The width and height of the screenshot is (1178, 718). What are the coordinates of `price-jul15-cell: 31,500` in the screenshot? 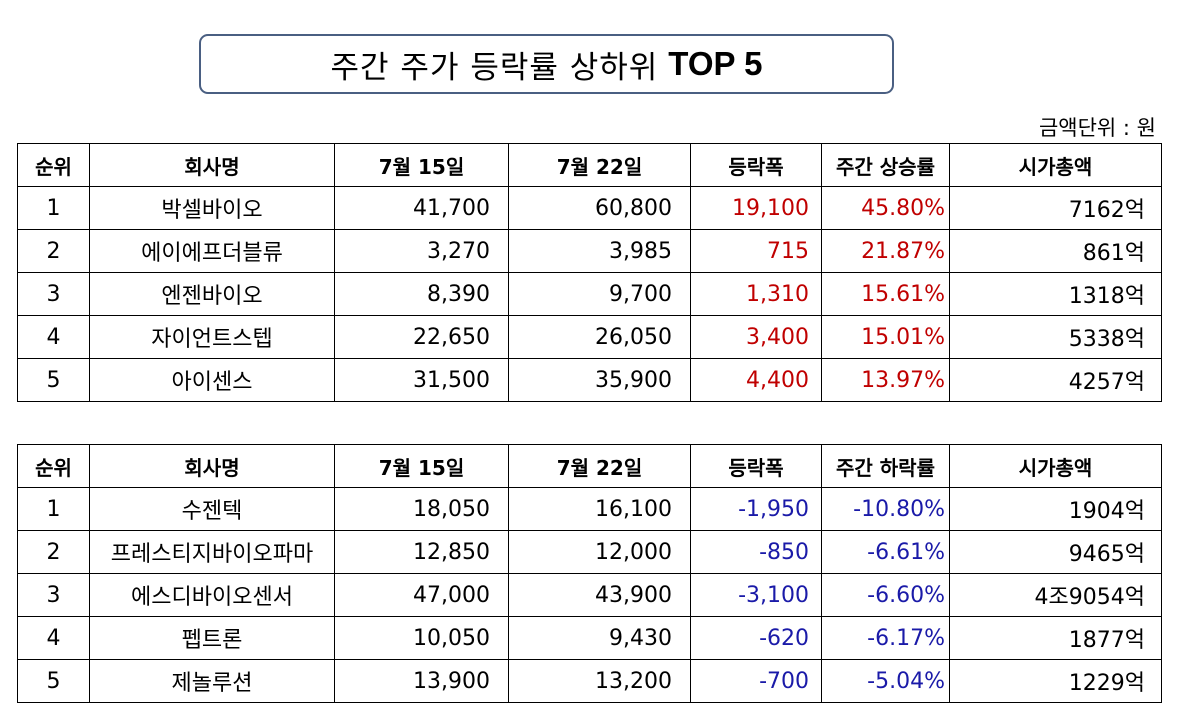 It's located at (421, 380).